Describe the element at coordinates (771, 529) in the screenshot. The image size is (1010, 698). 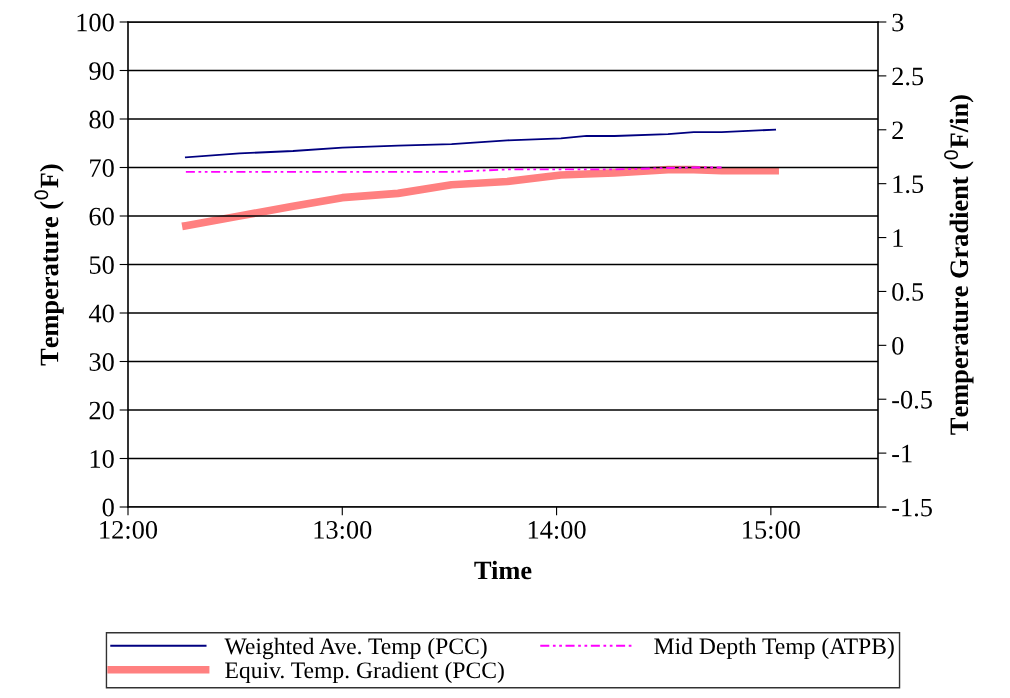
I see `x-tick-label: 15:00` at that location.